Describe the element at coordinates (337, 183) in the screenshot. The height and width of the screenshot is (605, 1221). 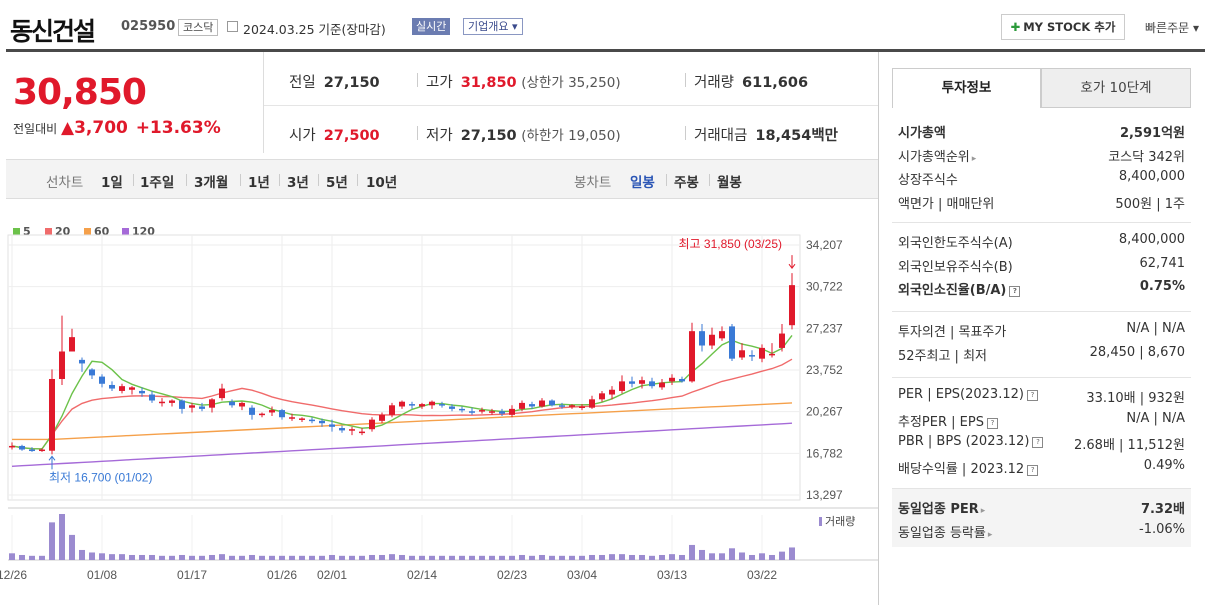
I see `period-5y: 5년` at that location.